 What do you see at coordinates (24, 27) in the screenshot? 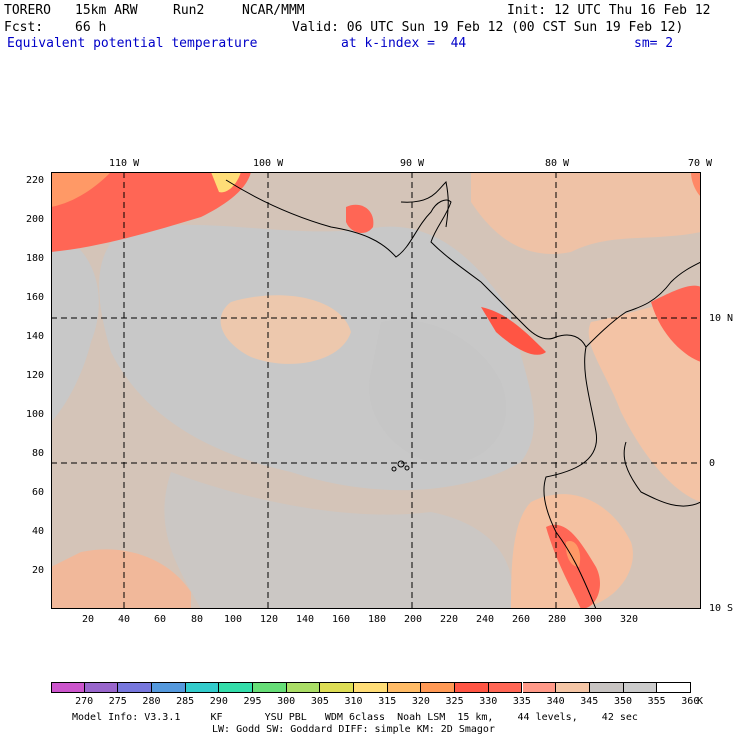
I see `forecast-label: Fcst:` at bounding box center [24, 27].